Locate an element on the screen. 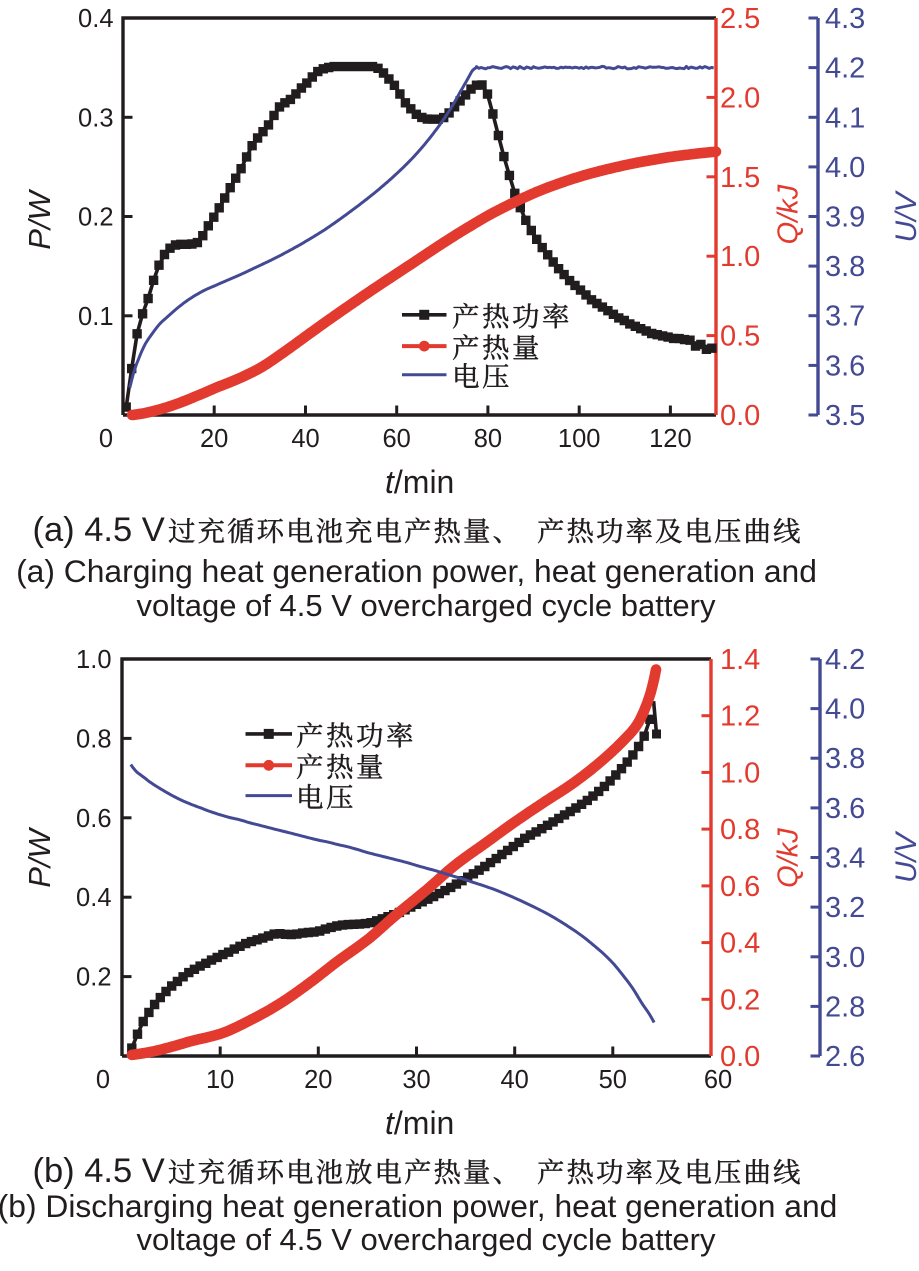 The height and width of the screenshot is (1271, 919). svg-text: 2.6 is located at coordinates (845, 1057).